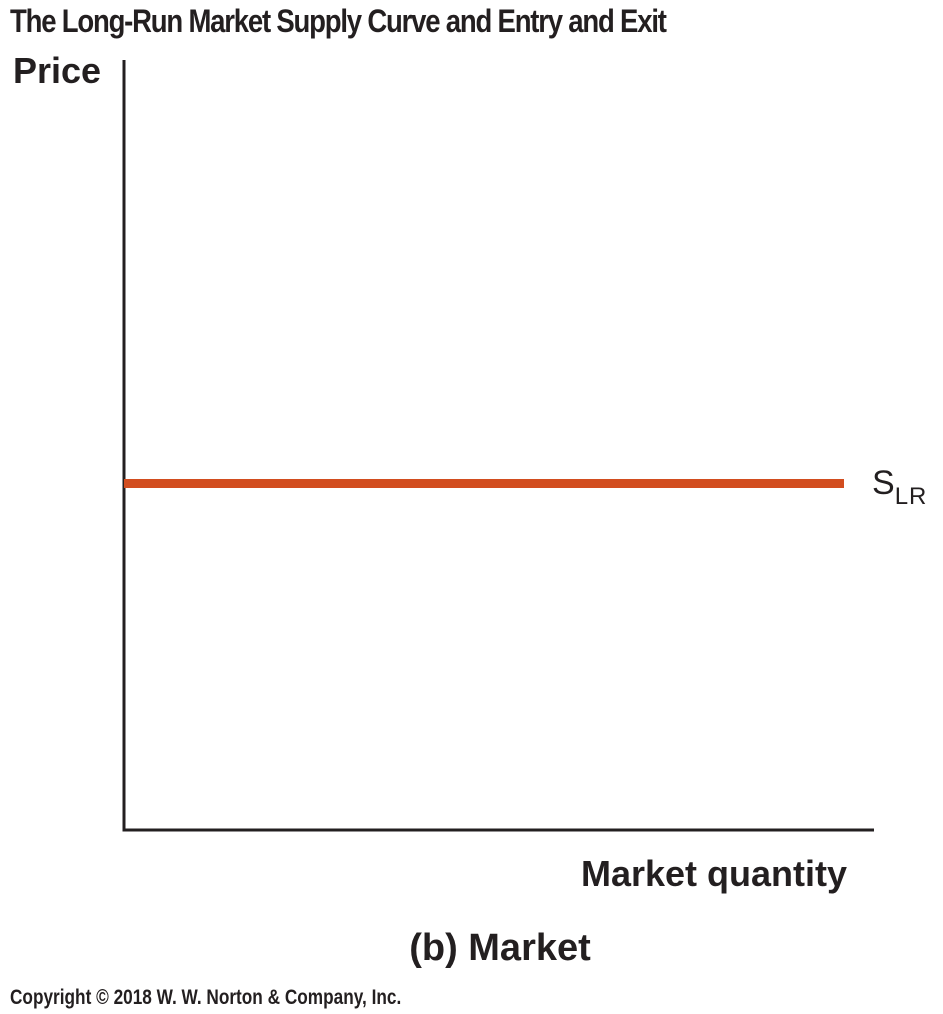 The width and height of the screenshot is (943, 1014). I want to click on panel-label: (b) Market, so click(500, 948).